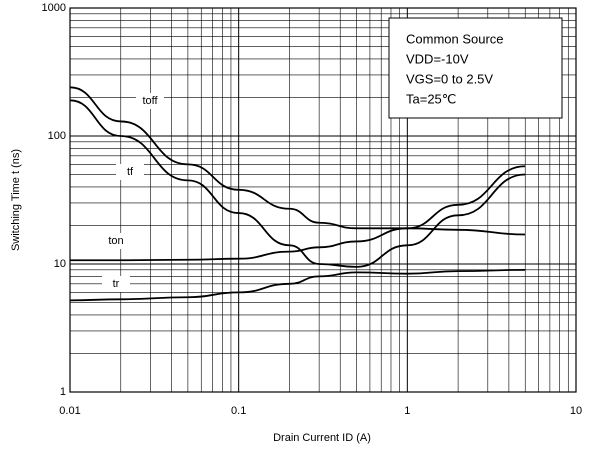 Image resolution: width=592 pixels, height=452 pixels. What do you see at coordinates (455, 38) in the screenshot?
I see `annotation: Common Source` at bounding box center [455, 38].